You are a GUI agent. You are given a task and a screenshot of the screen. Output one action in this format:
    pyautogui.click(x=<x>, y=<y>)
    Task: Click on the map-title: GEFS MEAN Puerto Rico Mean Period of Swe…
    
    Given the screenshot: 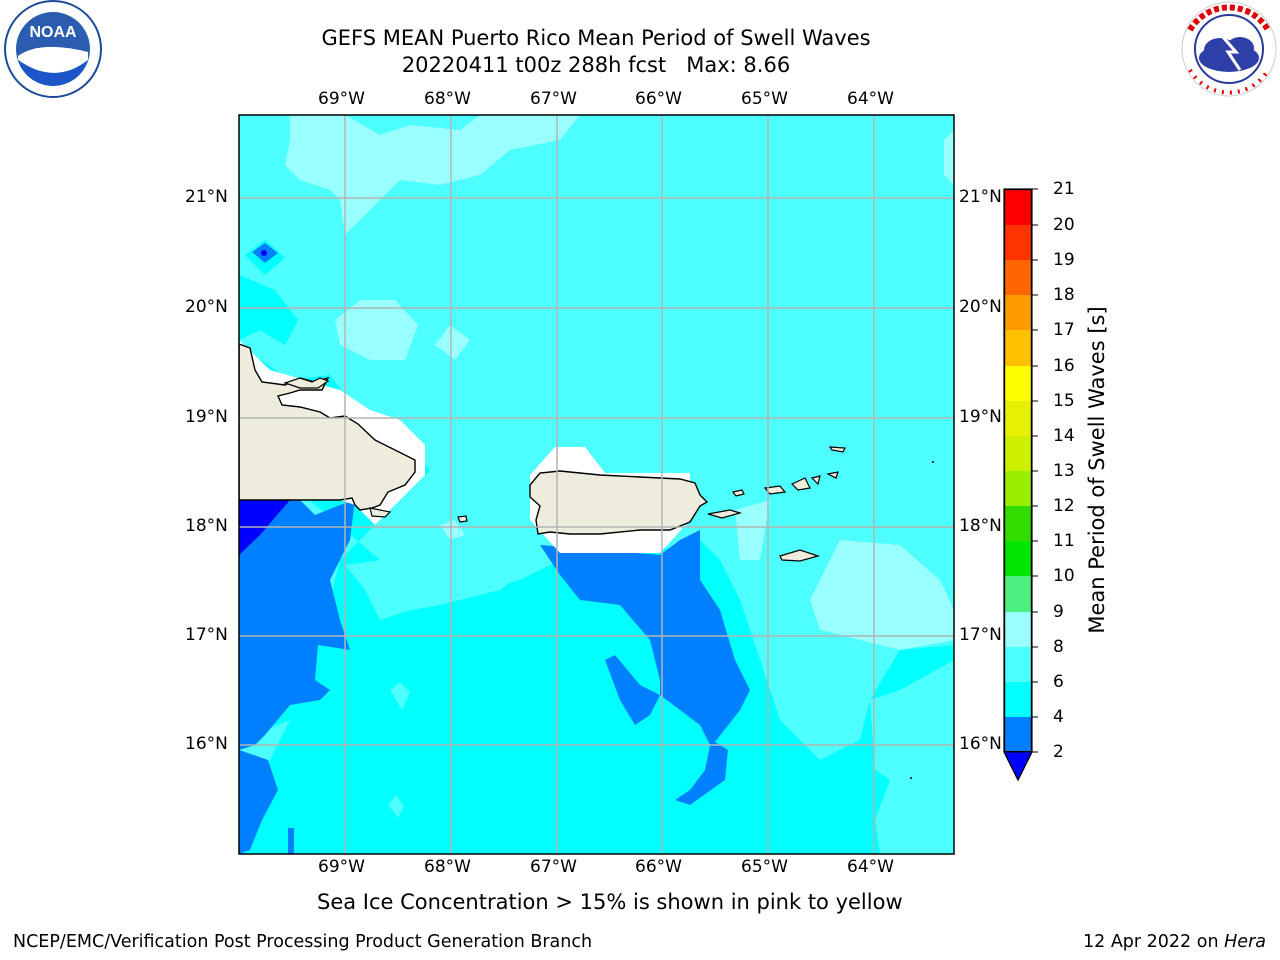 What is the action you would take?
    pyautogui.click(x=596, y=38)
    